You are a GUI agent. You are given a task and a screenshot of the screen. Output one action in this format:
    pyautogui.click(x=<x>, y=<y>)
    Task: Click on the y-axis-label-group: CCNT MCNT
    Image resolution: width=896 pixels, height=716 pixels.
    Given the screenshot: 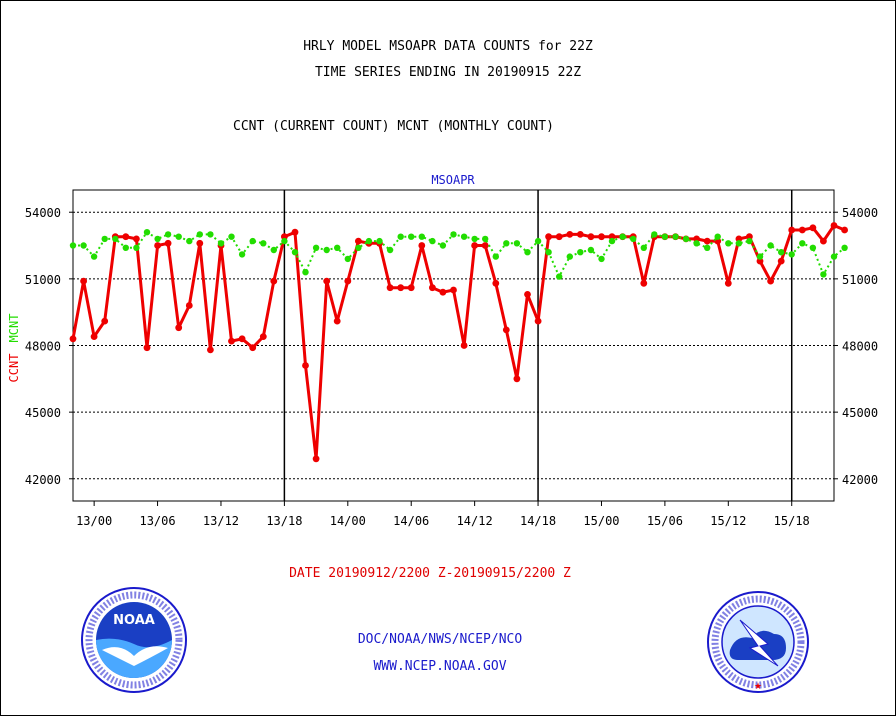 What is the action you would take?
    pyautogui.click(x=14, y=348)
    